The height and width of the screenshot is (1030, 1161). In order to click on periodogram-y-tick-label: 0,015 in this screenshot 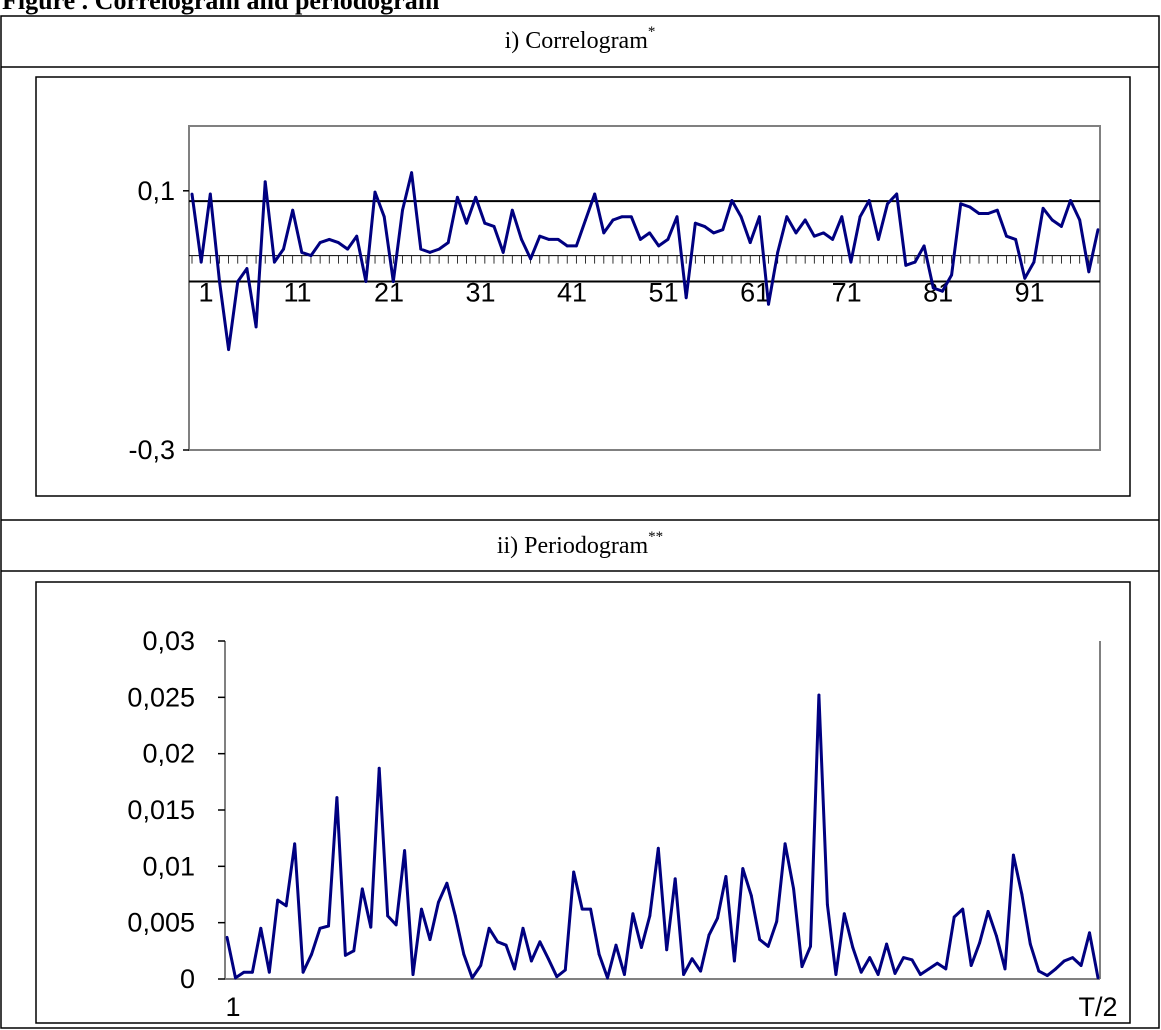, I will do `click(161, 810)`.